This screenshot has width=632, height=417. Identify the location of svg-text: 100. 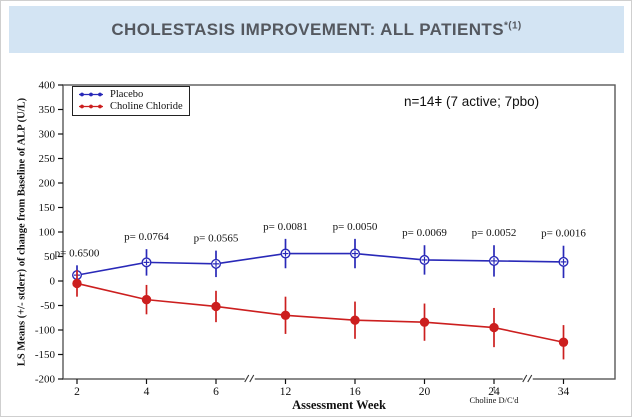
(47, 233).